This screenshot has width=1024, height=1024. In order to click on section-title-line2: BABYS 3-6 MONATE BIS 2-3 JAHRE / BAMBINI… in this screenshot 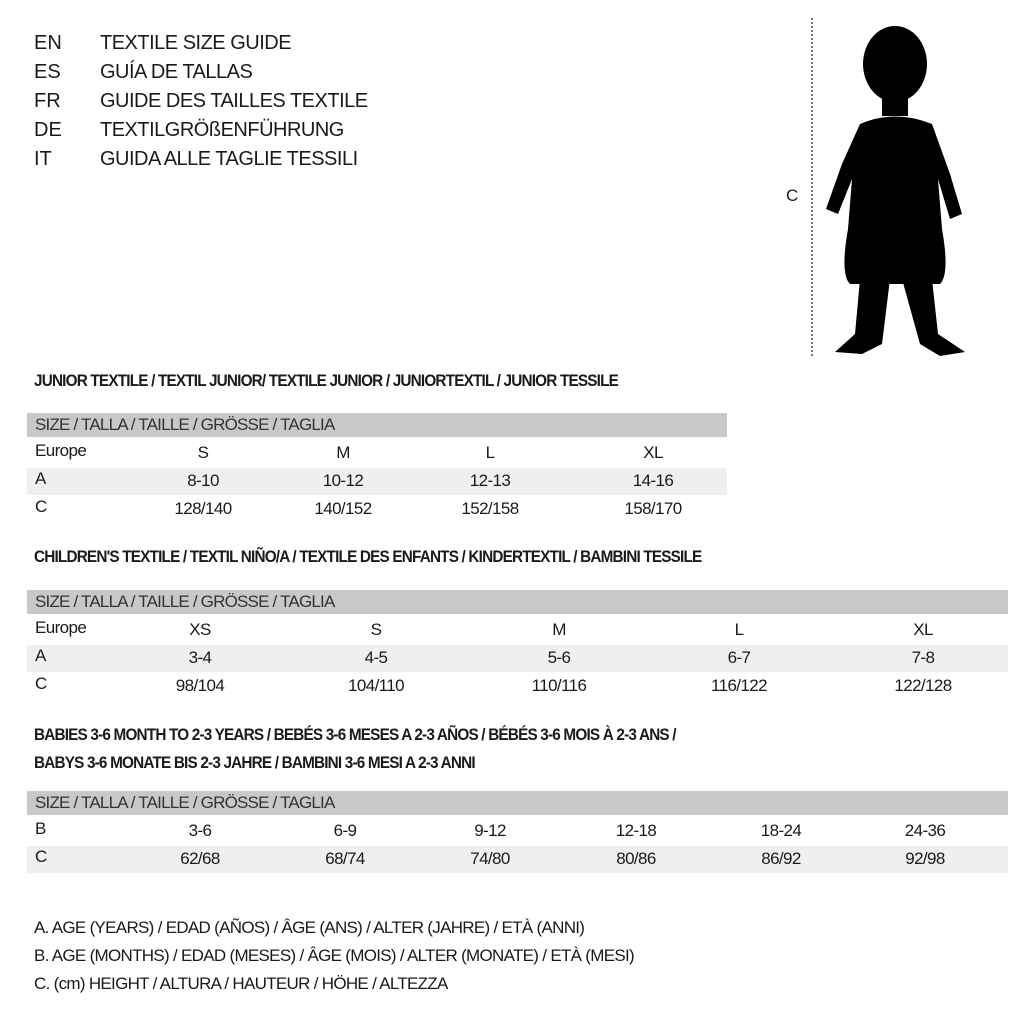, I will do `click(255, 762)`.